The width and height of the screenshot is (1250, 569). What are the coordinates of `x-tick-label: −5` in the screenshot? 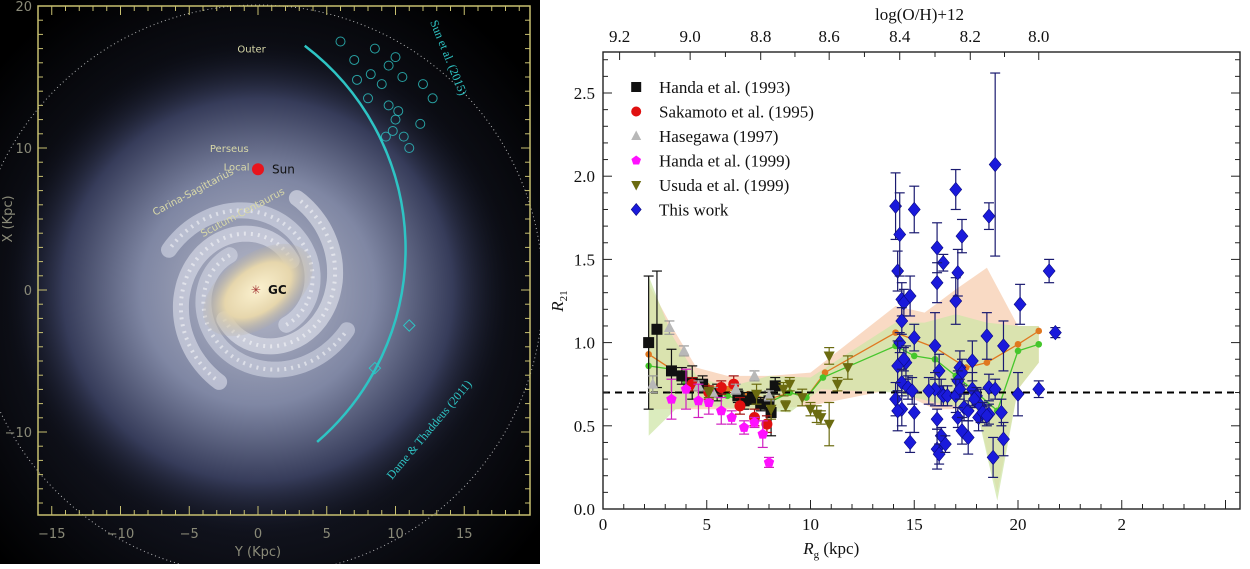 It's located at (189, 534).